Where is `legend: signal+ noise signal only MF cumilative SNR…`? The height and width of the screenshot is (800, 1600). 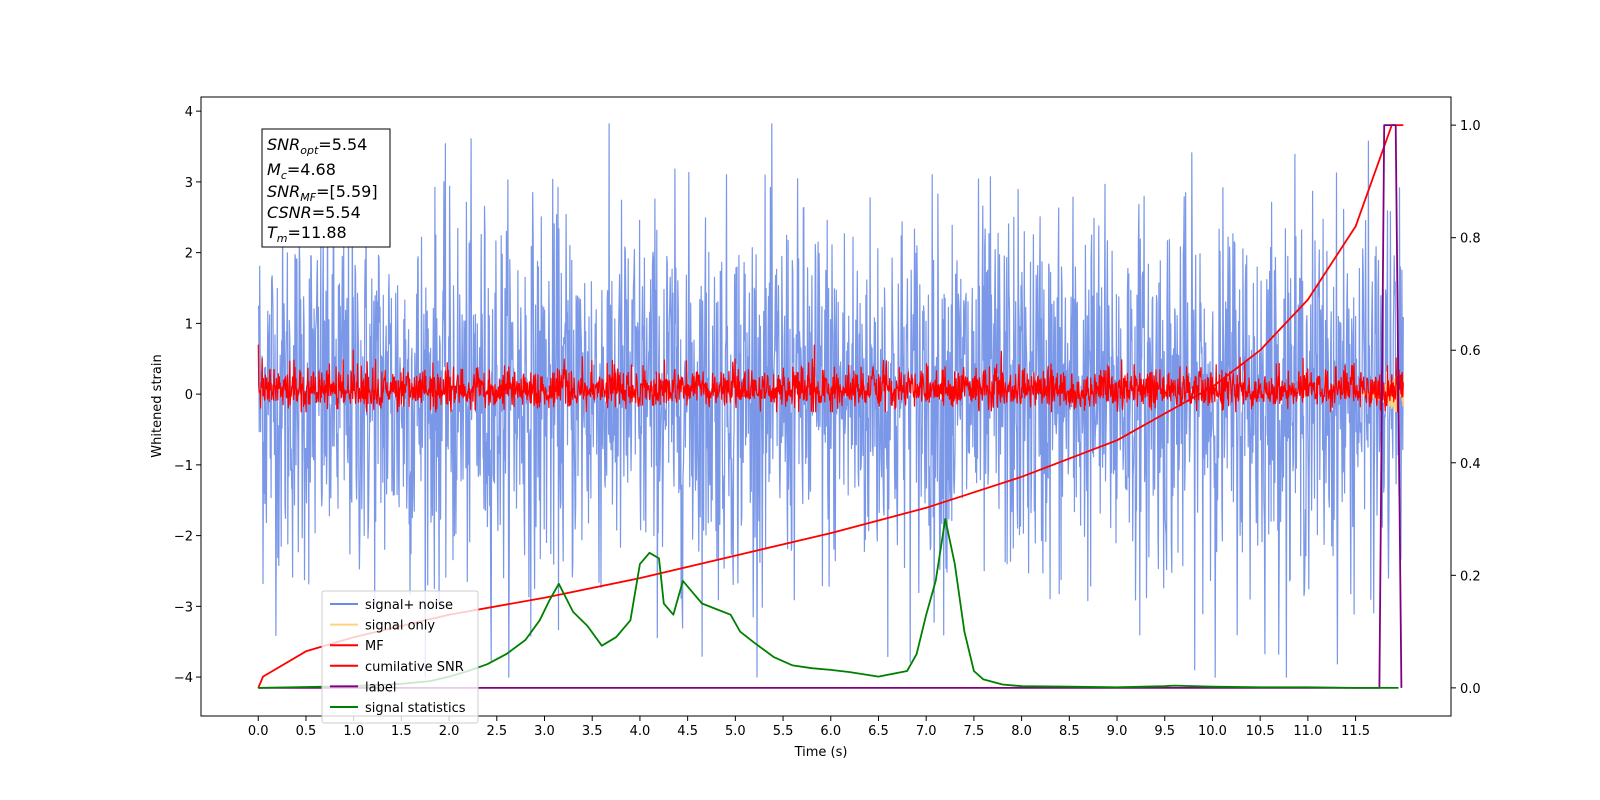
legend: signal+ noise signal only MF cumilative SNR… is located at coordinates (400, 657).